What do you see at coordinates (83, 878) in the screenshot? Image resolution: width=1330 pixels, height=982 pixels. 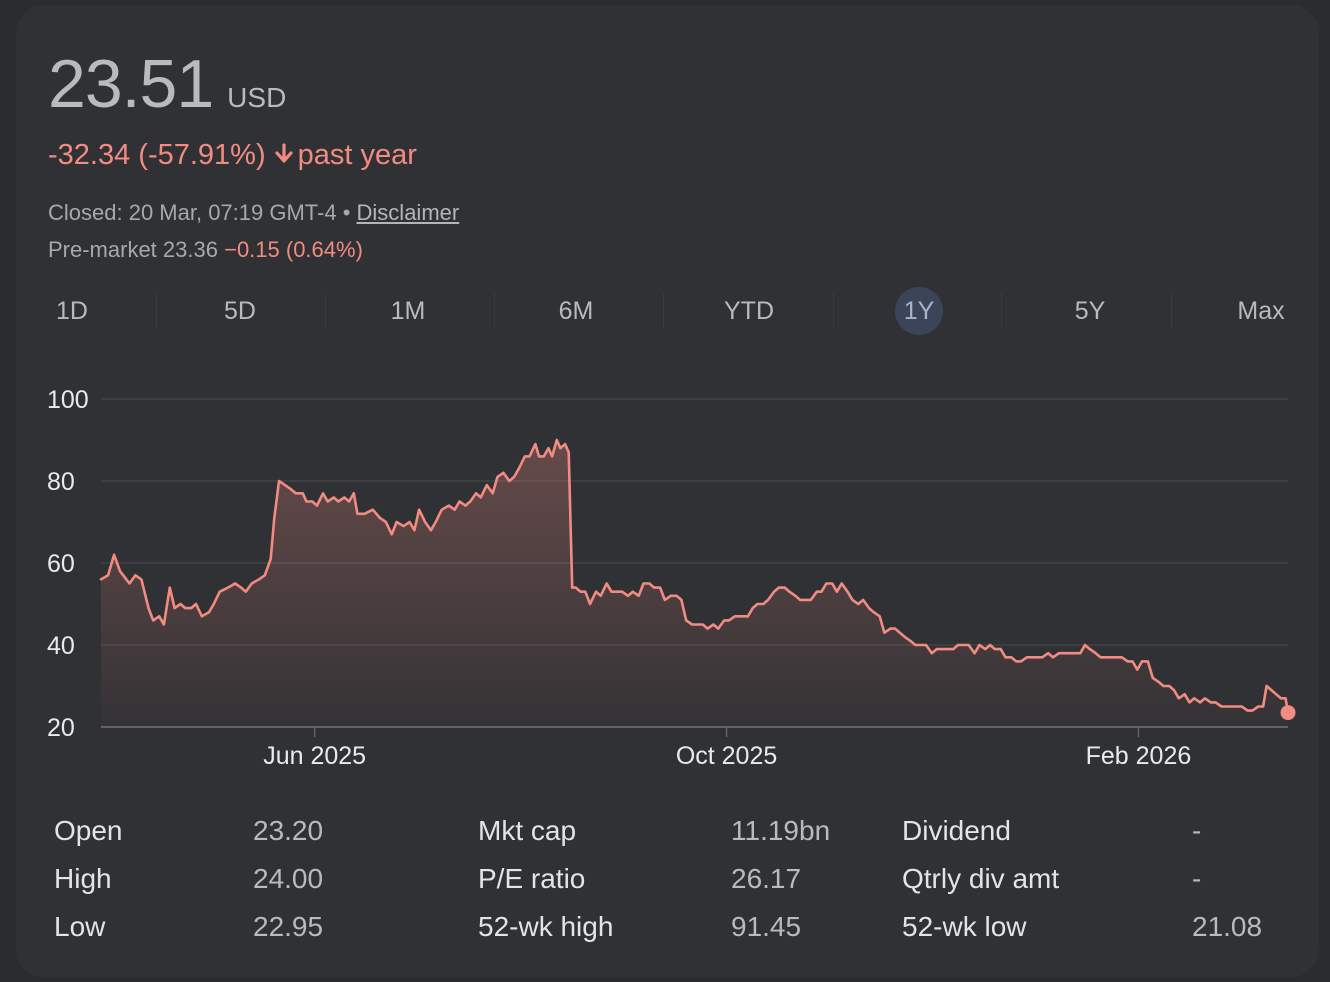 I see `stat-label: High` at bounding box center [83, 878].